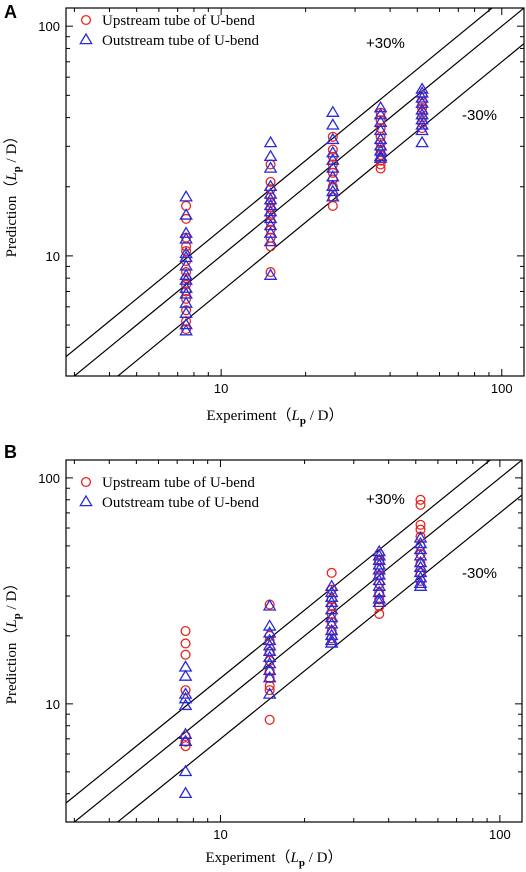 The width and height of the screenshot is (526, 872). What do you see at coordinates (13, 640) in the screenshot?
I see `y-axis-title: Prediction（Lp / D）` at bounding box center [13, 640].